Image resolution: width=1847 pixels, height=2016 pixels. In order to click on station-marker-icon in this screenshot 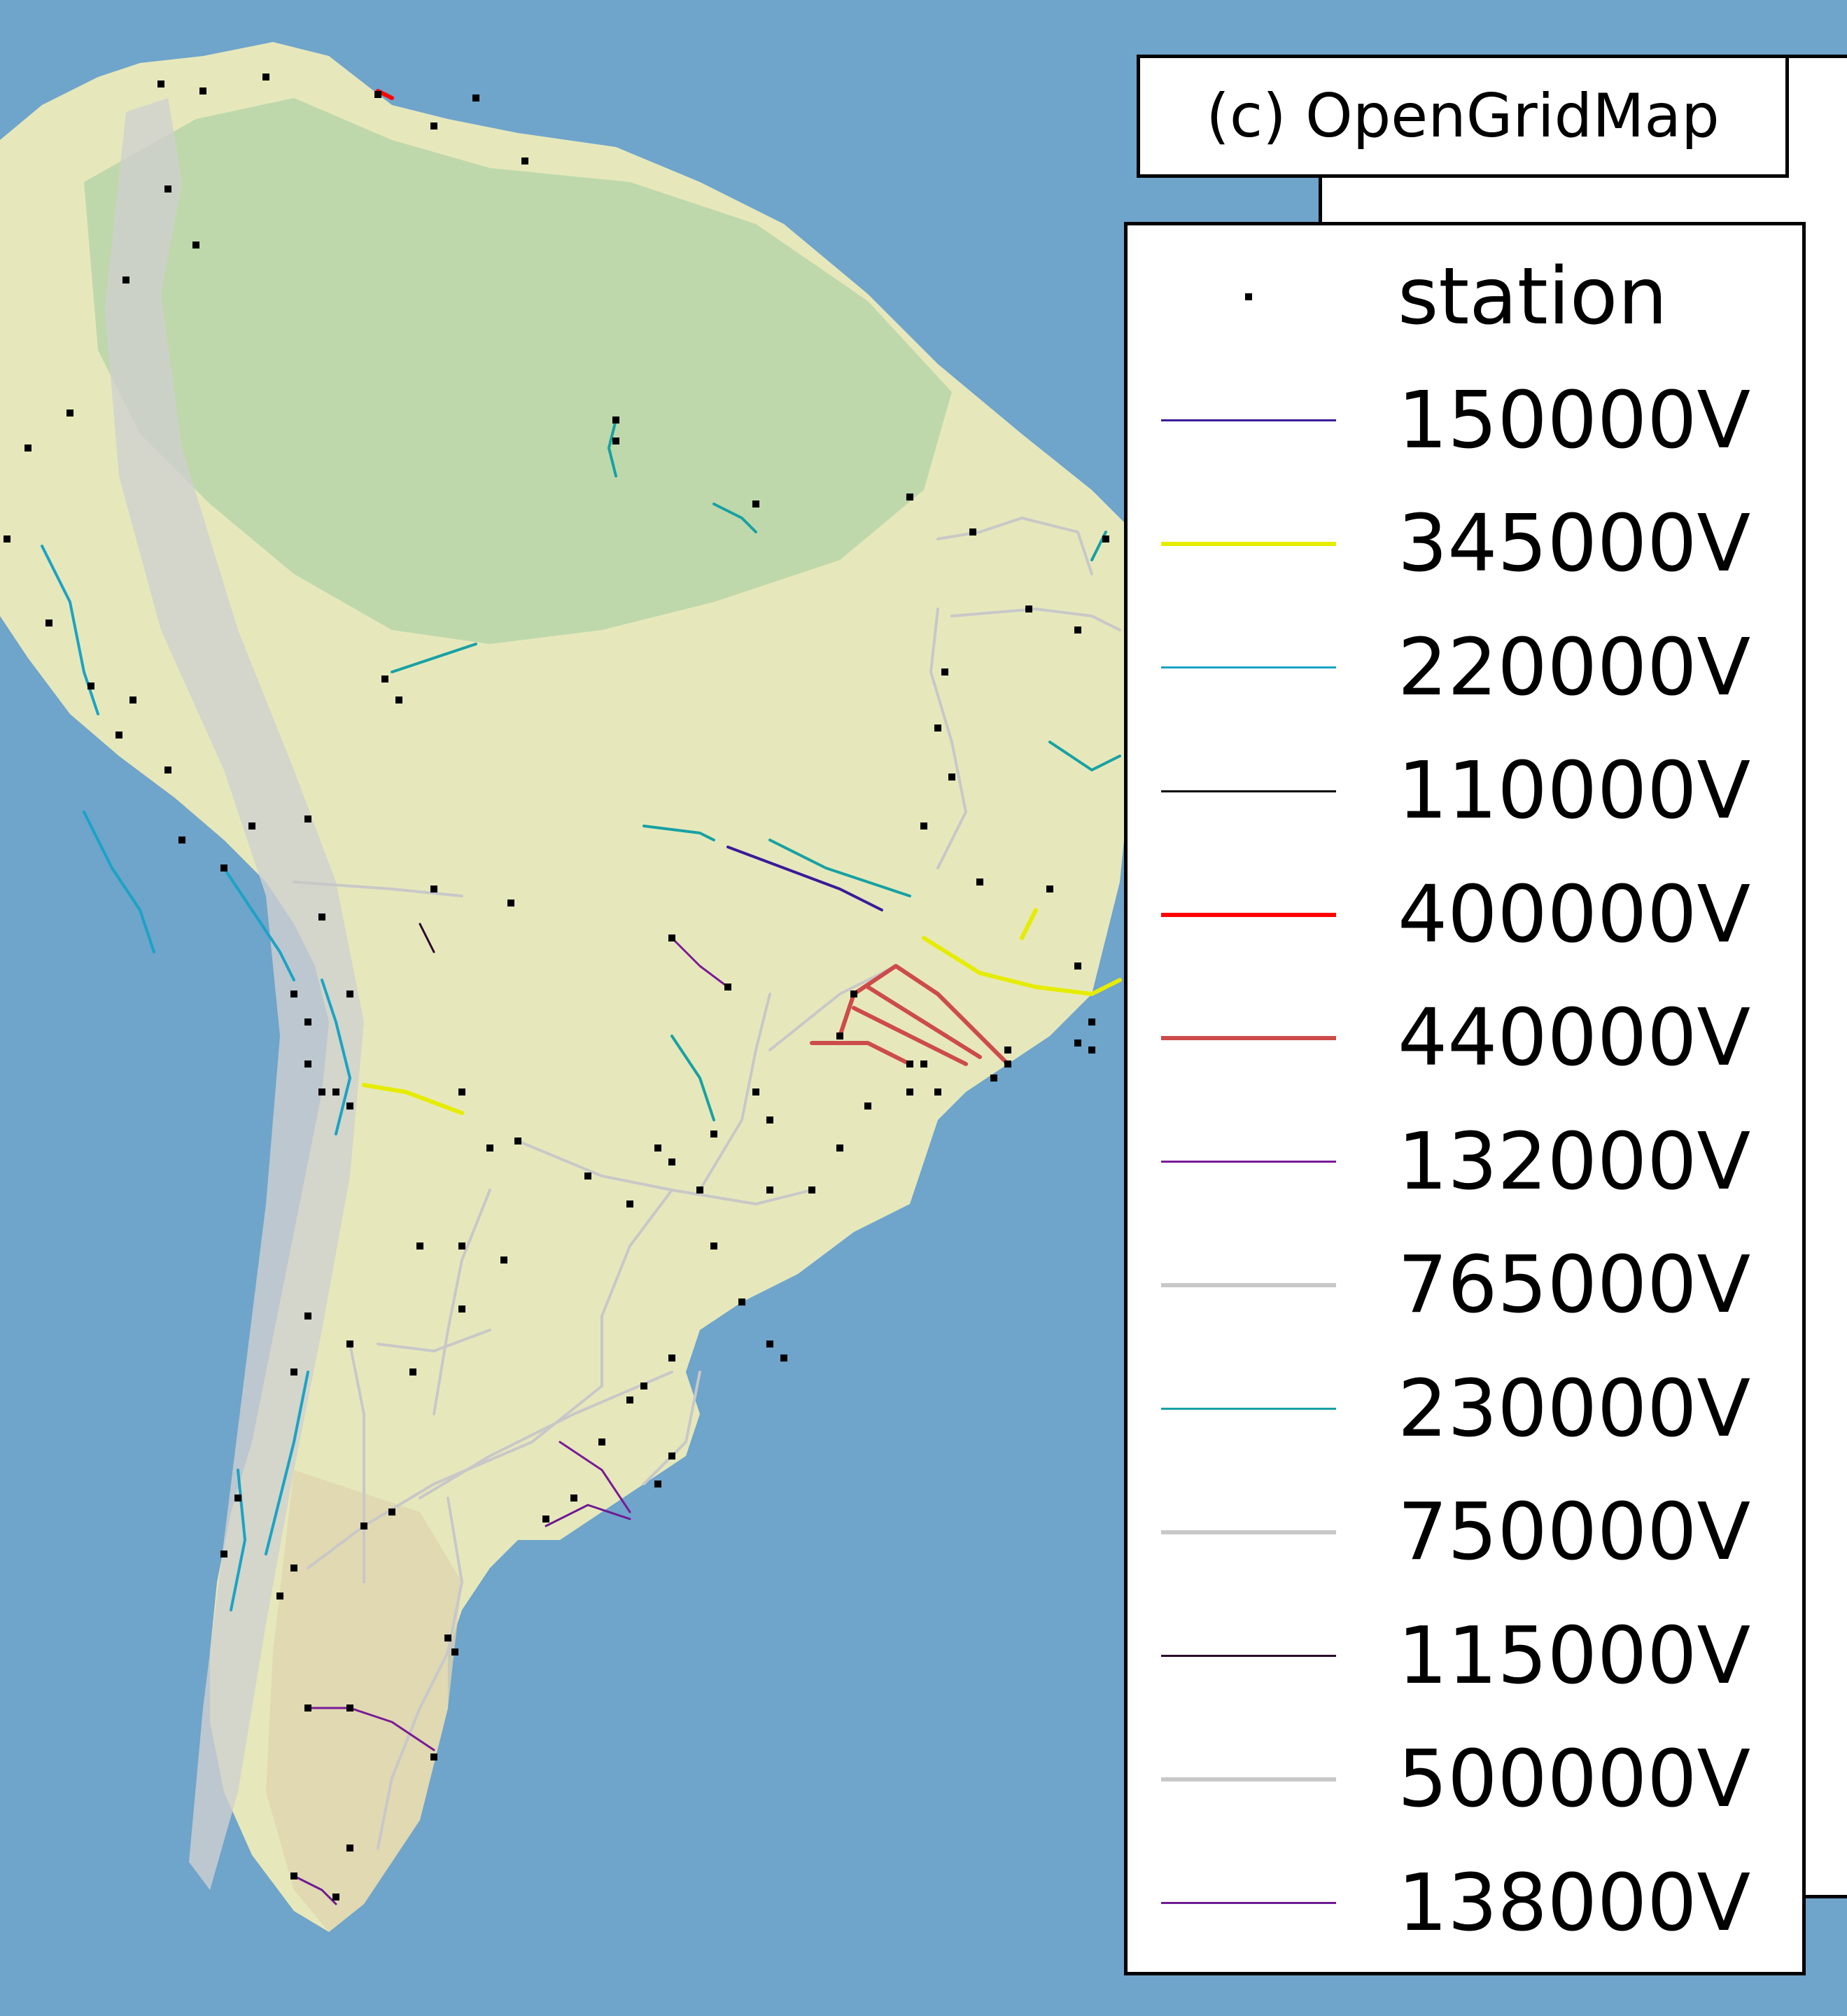, I will do `click(1248, 297)`.